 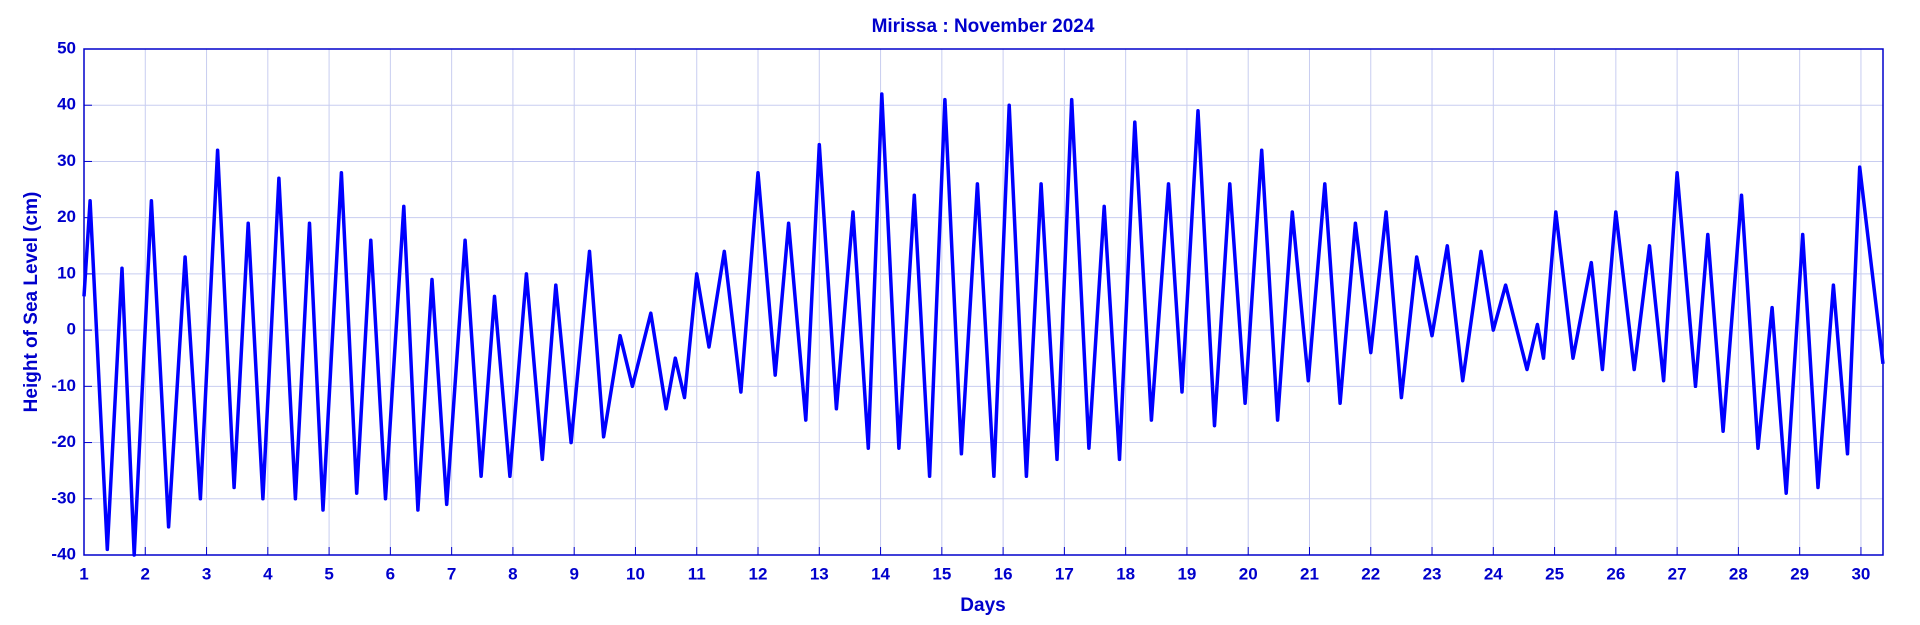 What do you see at coordinates (941, 573) in the screenshot?
I see `x-tick-label: 15` at bounding box center [941, 573].